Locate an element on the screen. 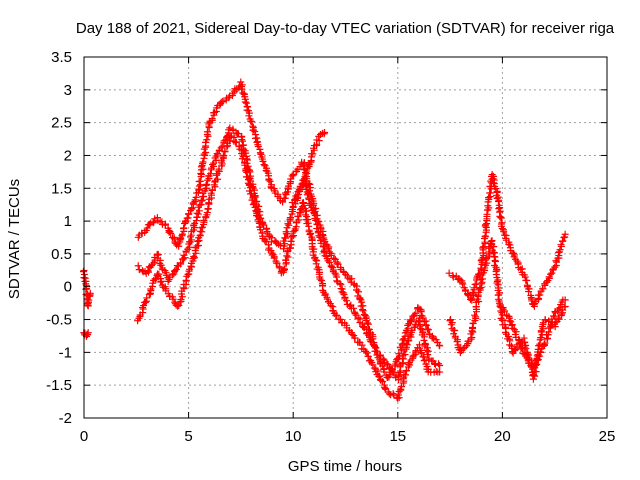  series-s7 is located at coordinates (507, 240).